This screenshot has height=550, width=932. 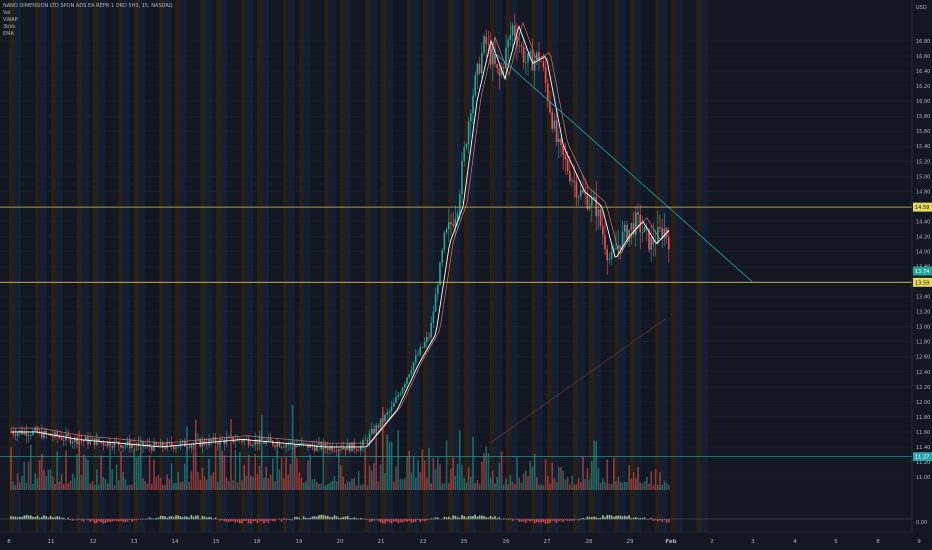 What do you see at coordinates (923, 373) in the screenshot?
I see `price-tick-22: 12.40` at bounding box center [923, 373].